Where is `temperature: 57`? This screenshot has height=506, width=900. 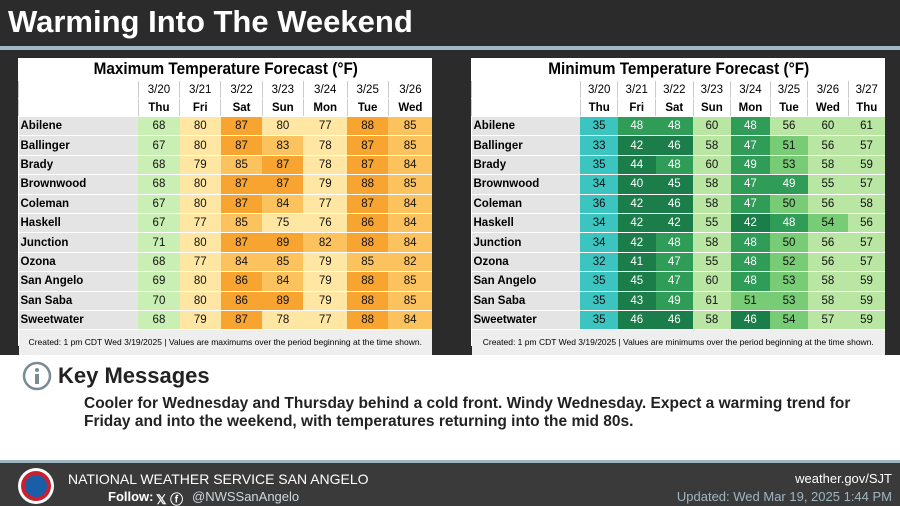
temperature: 57 is located at coordinates (828, 320).